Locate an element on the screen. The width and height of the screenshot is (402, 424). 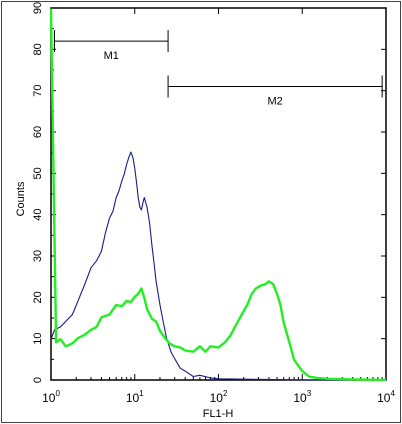
y-tick-label: 0 is located at coordinates (38, 380).